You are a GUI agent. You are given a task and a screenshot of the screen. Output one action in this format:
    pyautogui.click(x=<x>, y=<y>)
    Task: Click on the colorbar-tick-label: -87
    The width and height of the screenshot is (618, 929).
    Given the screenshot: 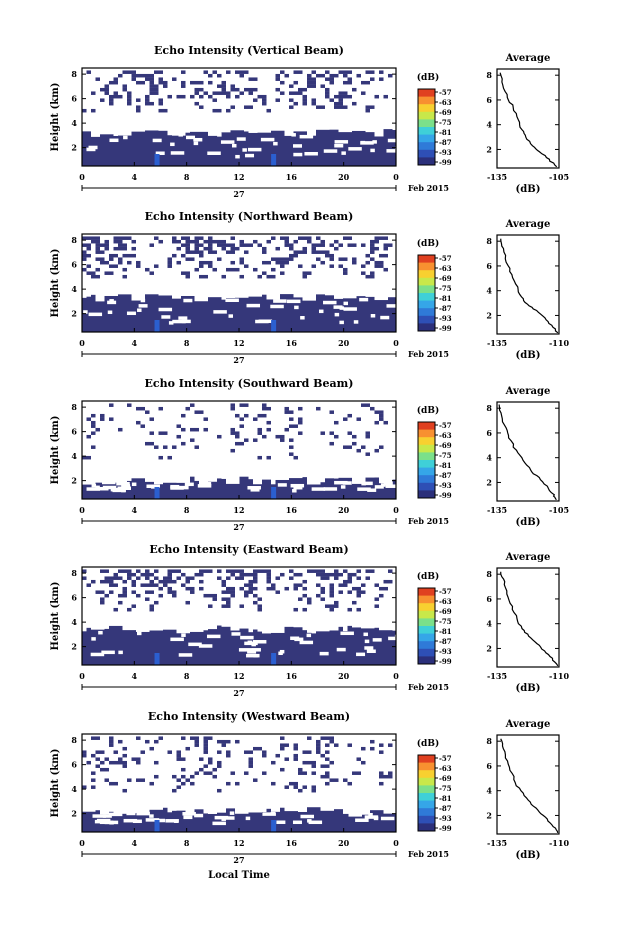 What is the action you would take?
    pyautogui.click(x=445, y=808)
    